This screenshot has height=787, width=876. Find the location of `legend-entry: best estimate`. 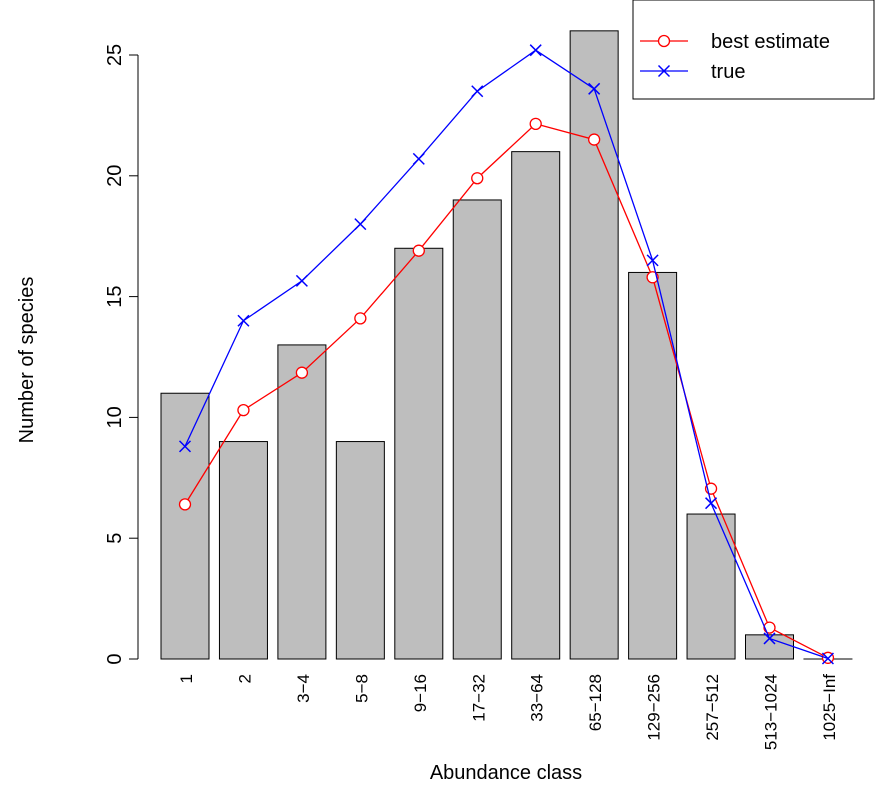

legend-entry: best estimate is located at coordinates (735, 42).